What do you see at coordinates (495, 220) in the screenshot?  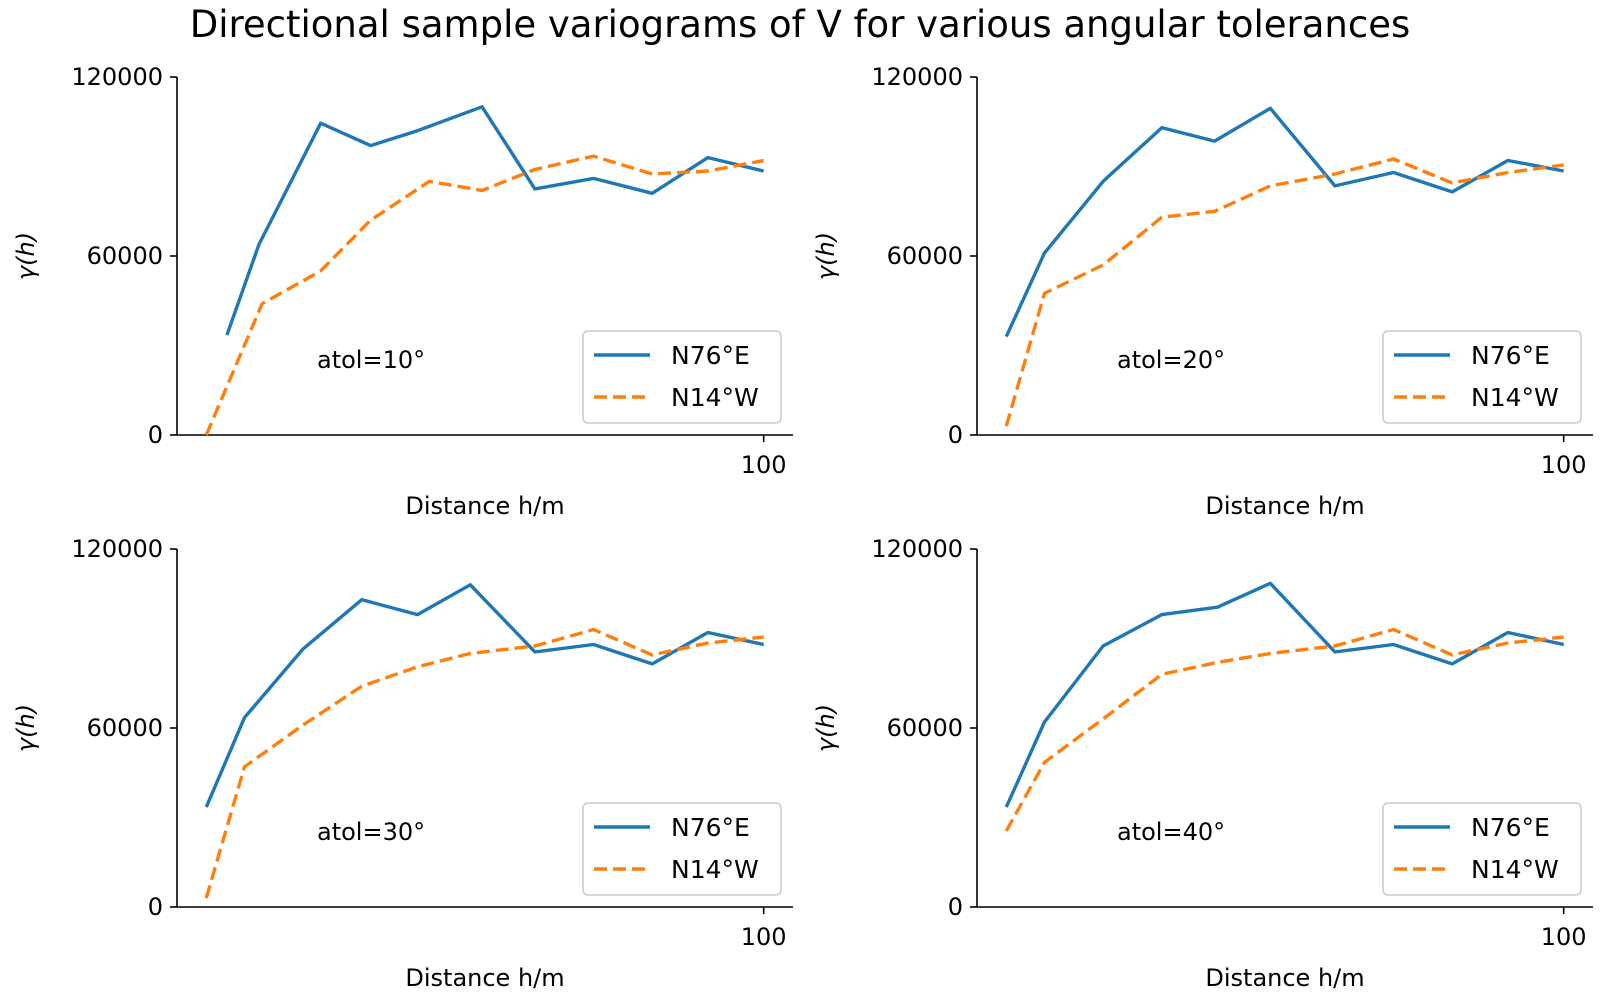 I see `panel-1-series-n76e-line` at bounding box center [495, 220].